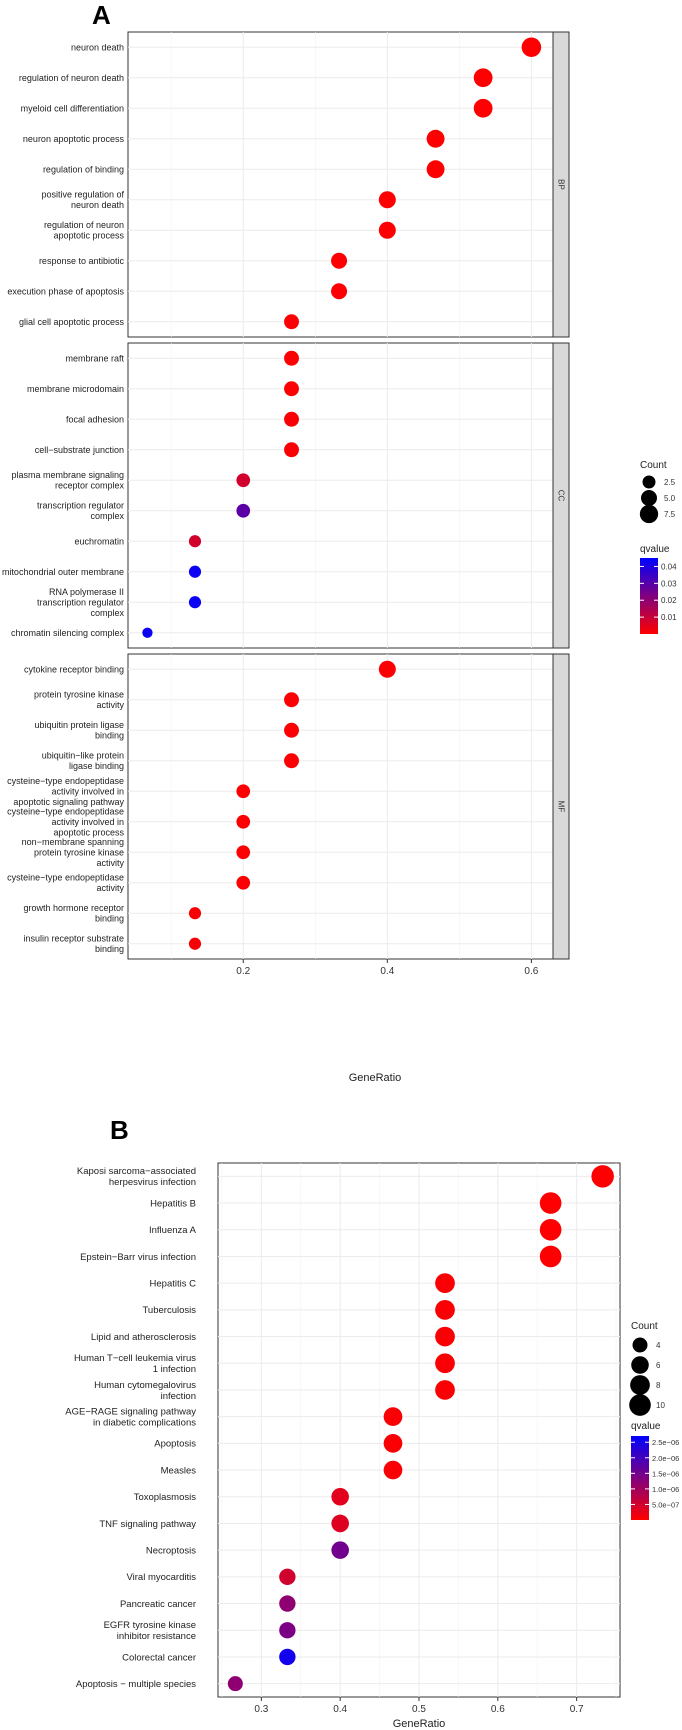 This screenshot has height=1730, width=682. Describe the element at coordinates (665, 1473) in the screenshot. I see `colorbar-label: 1.5e−06` at that location.